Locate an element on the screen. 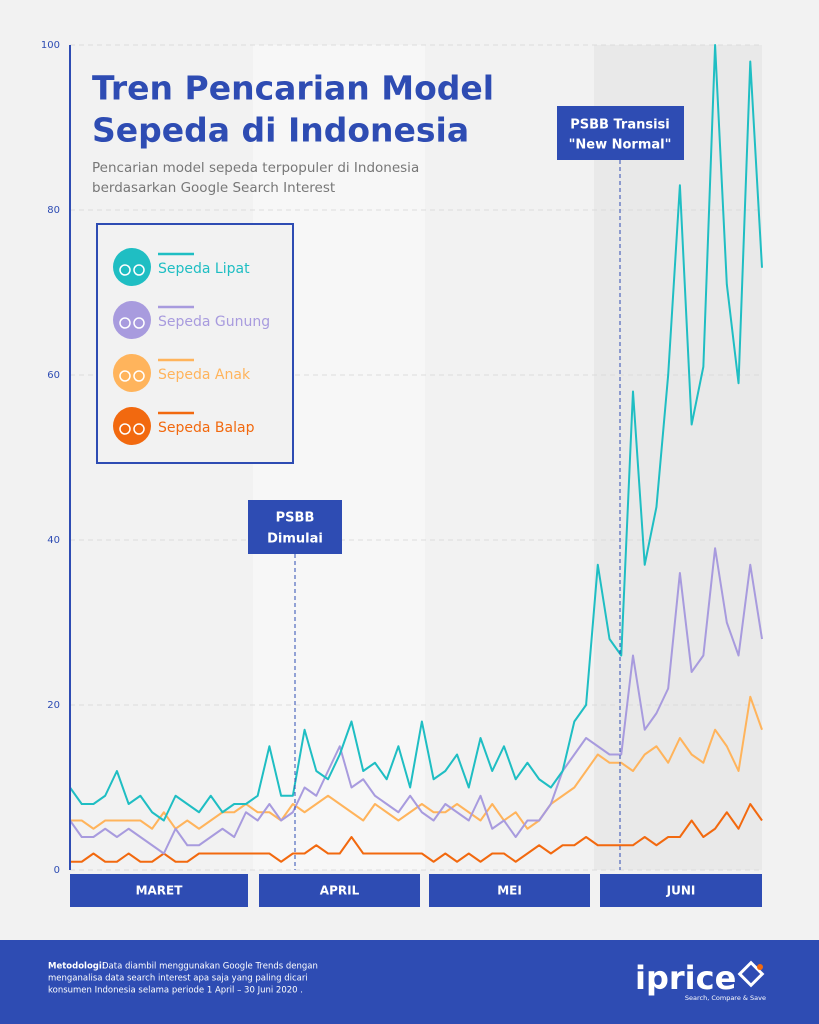 Image resolution: width=819 pixels, height=1024 pixels. y-tick-label: 0 is located at coordinates (57, 870).